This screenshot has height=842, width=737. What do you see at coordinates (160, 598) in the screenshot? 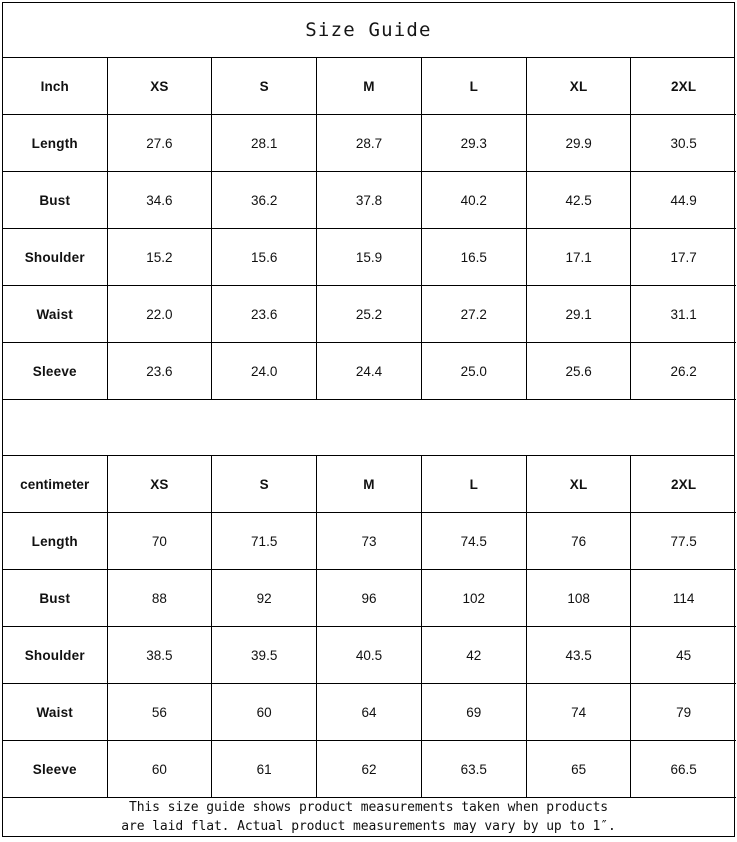
I see `cm-bust-xs: 88` at bounding box center [160, 598].